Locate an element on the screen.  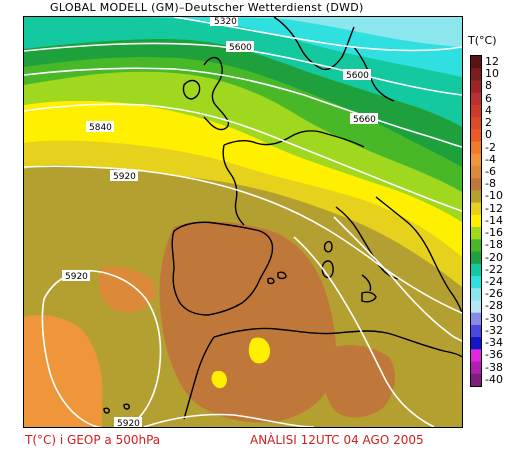
color-scale-tick-label: -20 is located at coordinates (494, 257).